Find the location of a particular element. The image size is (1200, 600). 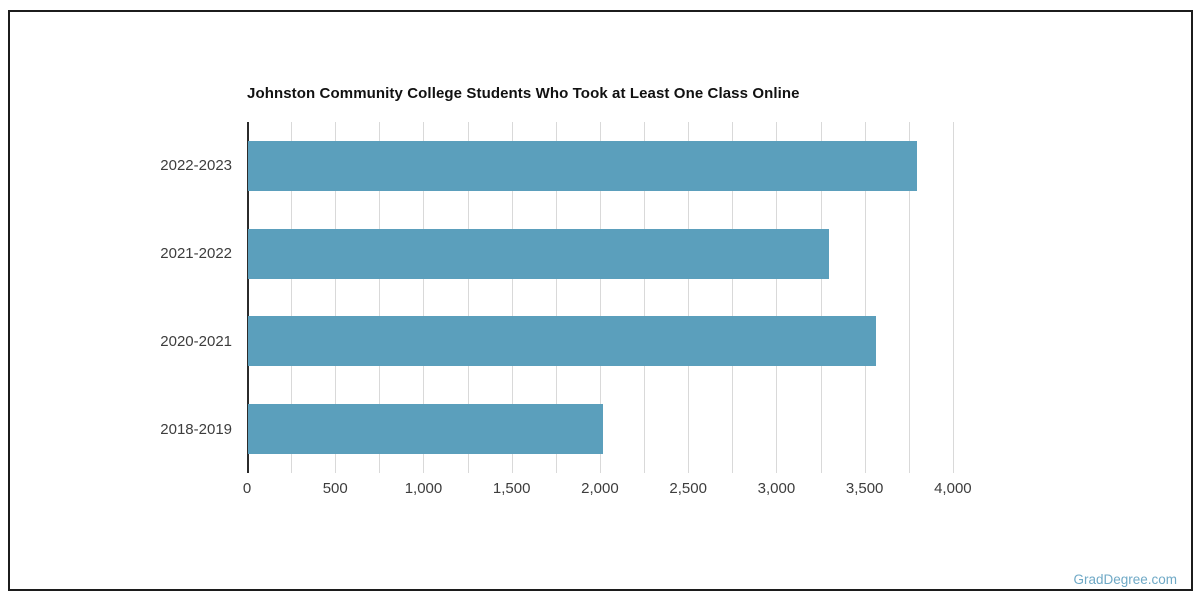

y-axis-line is located at coordinates (248, 297).